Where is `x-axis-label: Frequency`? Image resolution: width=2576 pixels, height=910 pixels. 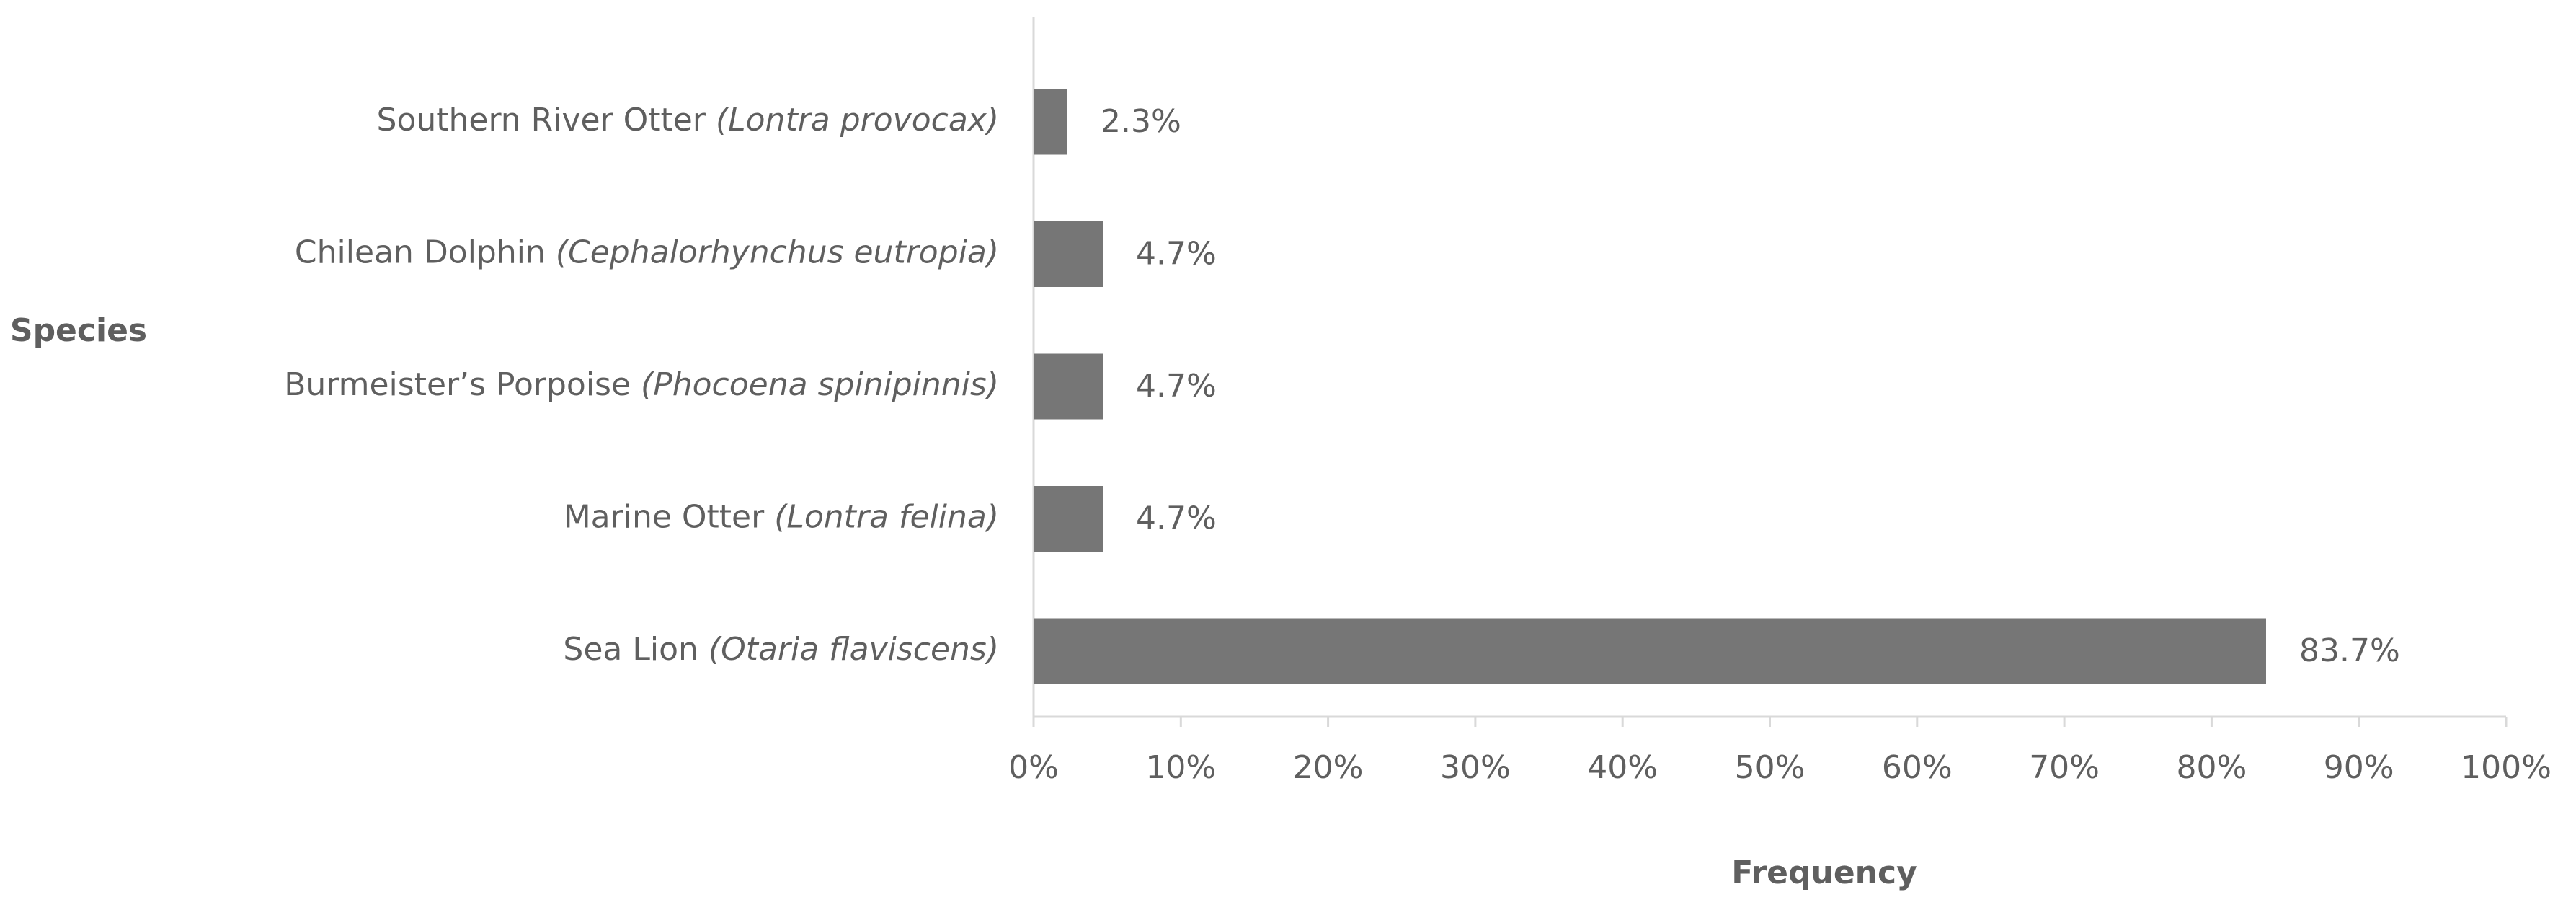
x-axis-label: Frequency is located at coordinates (1824, 872).